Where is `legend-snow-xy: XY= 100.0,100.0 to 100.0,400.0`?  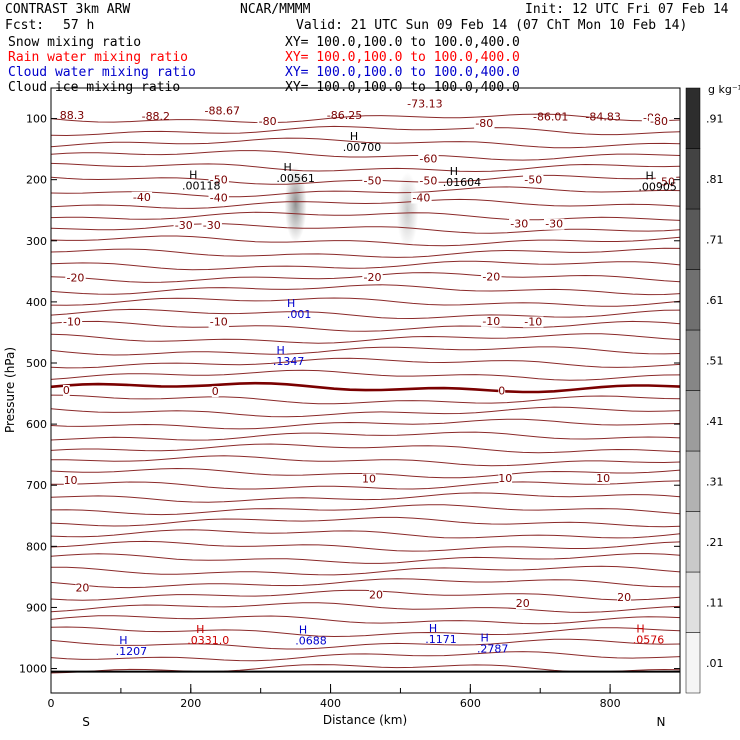
legend-snow-xy: XY= 100.0,100.0 to 100.0,400.0 is located at coordinates (402, 42).